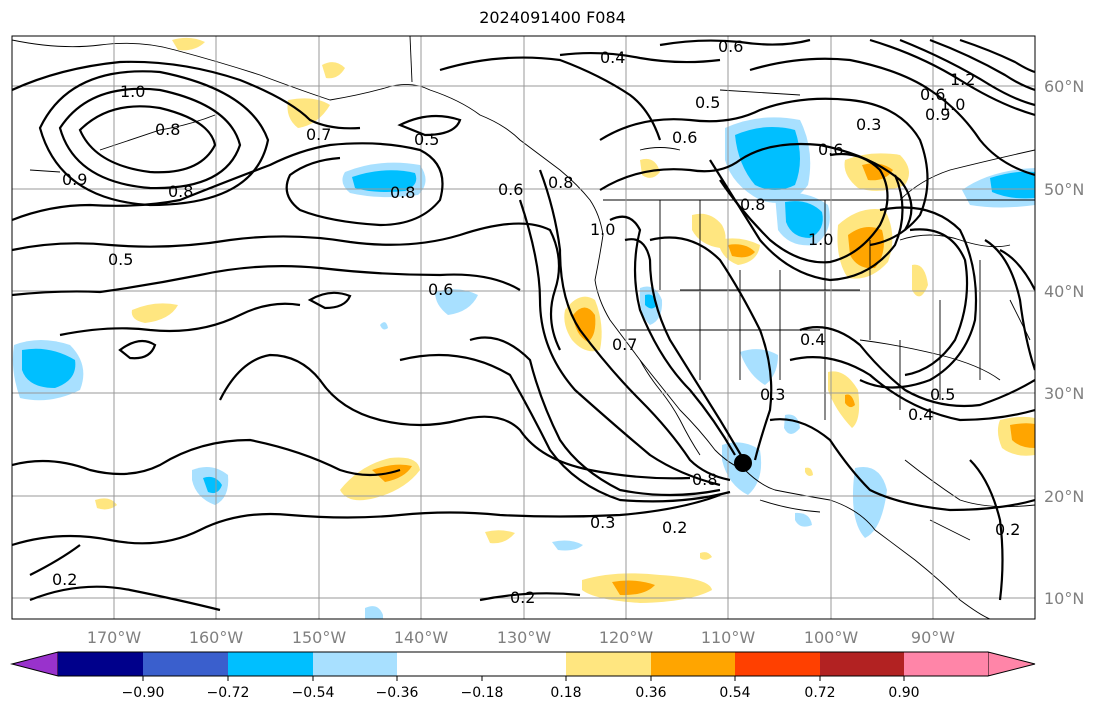 The width and height of the screenshot is (1105, 712). I want to click on lon-label: 100°W, so click(831, 637).